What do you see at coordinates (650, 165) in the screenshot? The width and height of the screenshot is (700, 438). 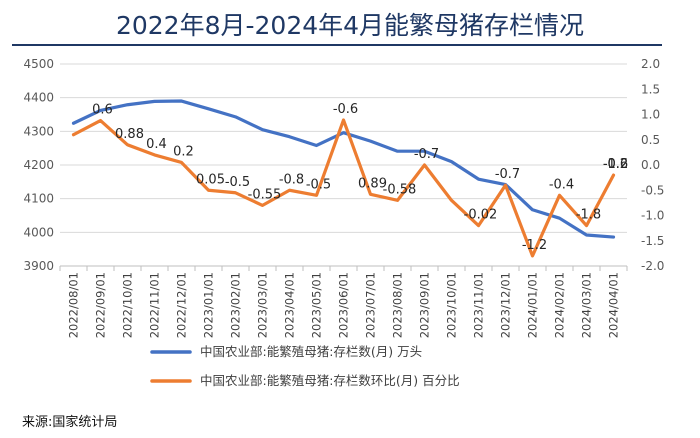 I see `y-right-tick-label: 0.0` at bounding box center [650, 165].